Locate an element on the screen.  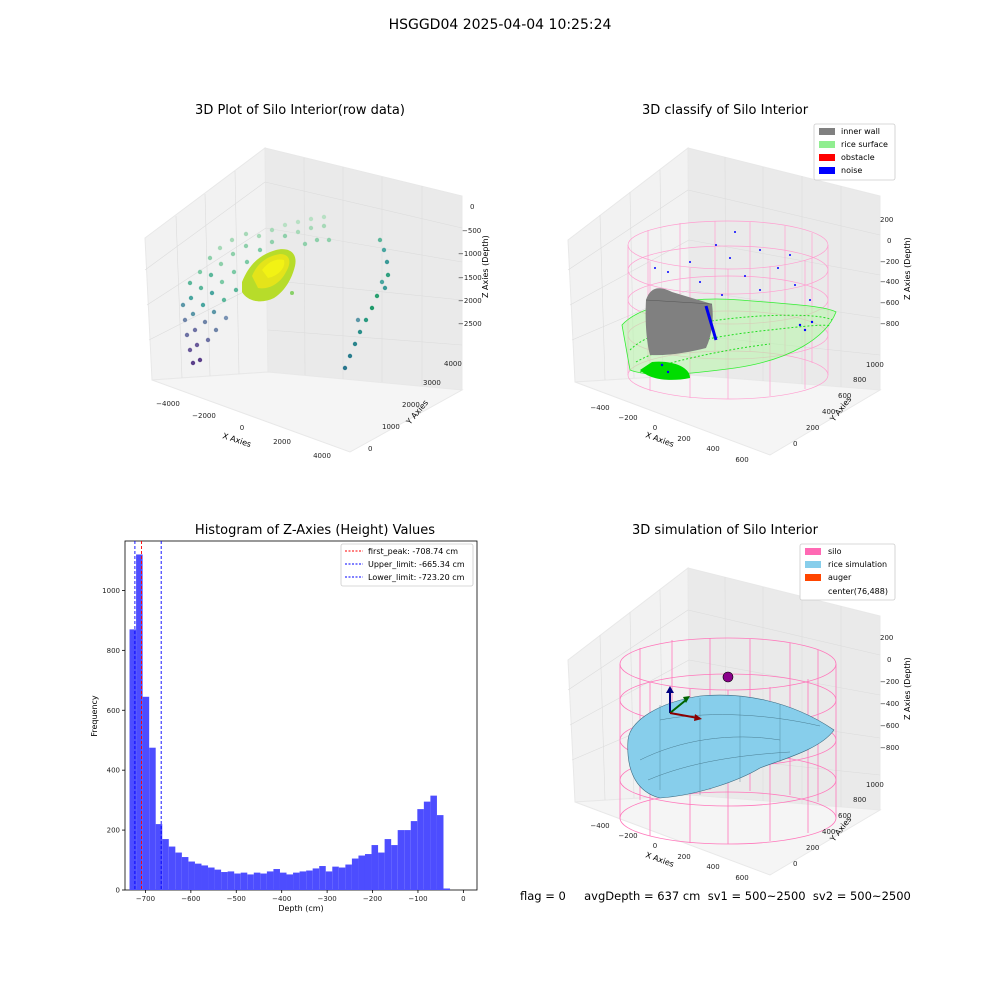
svg-text: −600 is located at coordinates (889, 303).